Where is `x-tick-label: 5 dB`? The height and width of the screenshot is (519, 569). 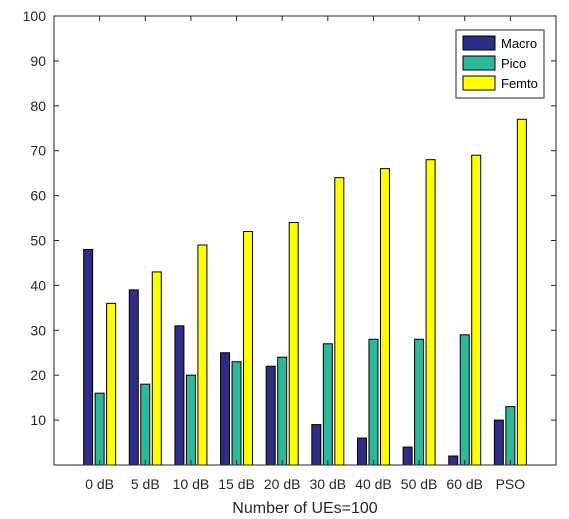 x-tick-label: 5 dB is located at coordinates (145, 484).